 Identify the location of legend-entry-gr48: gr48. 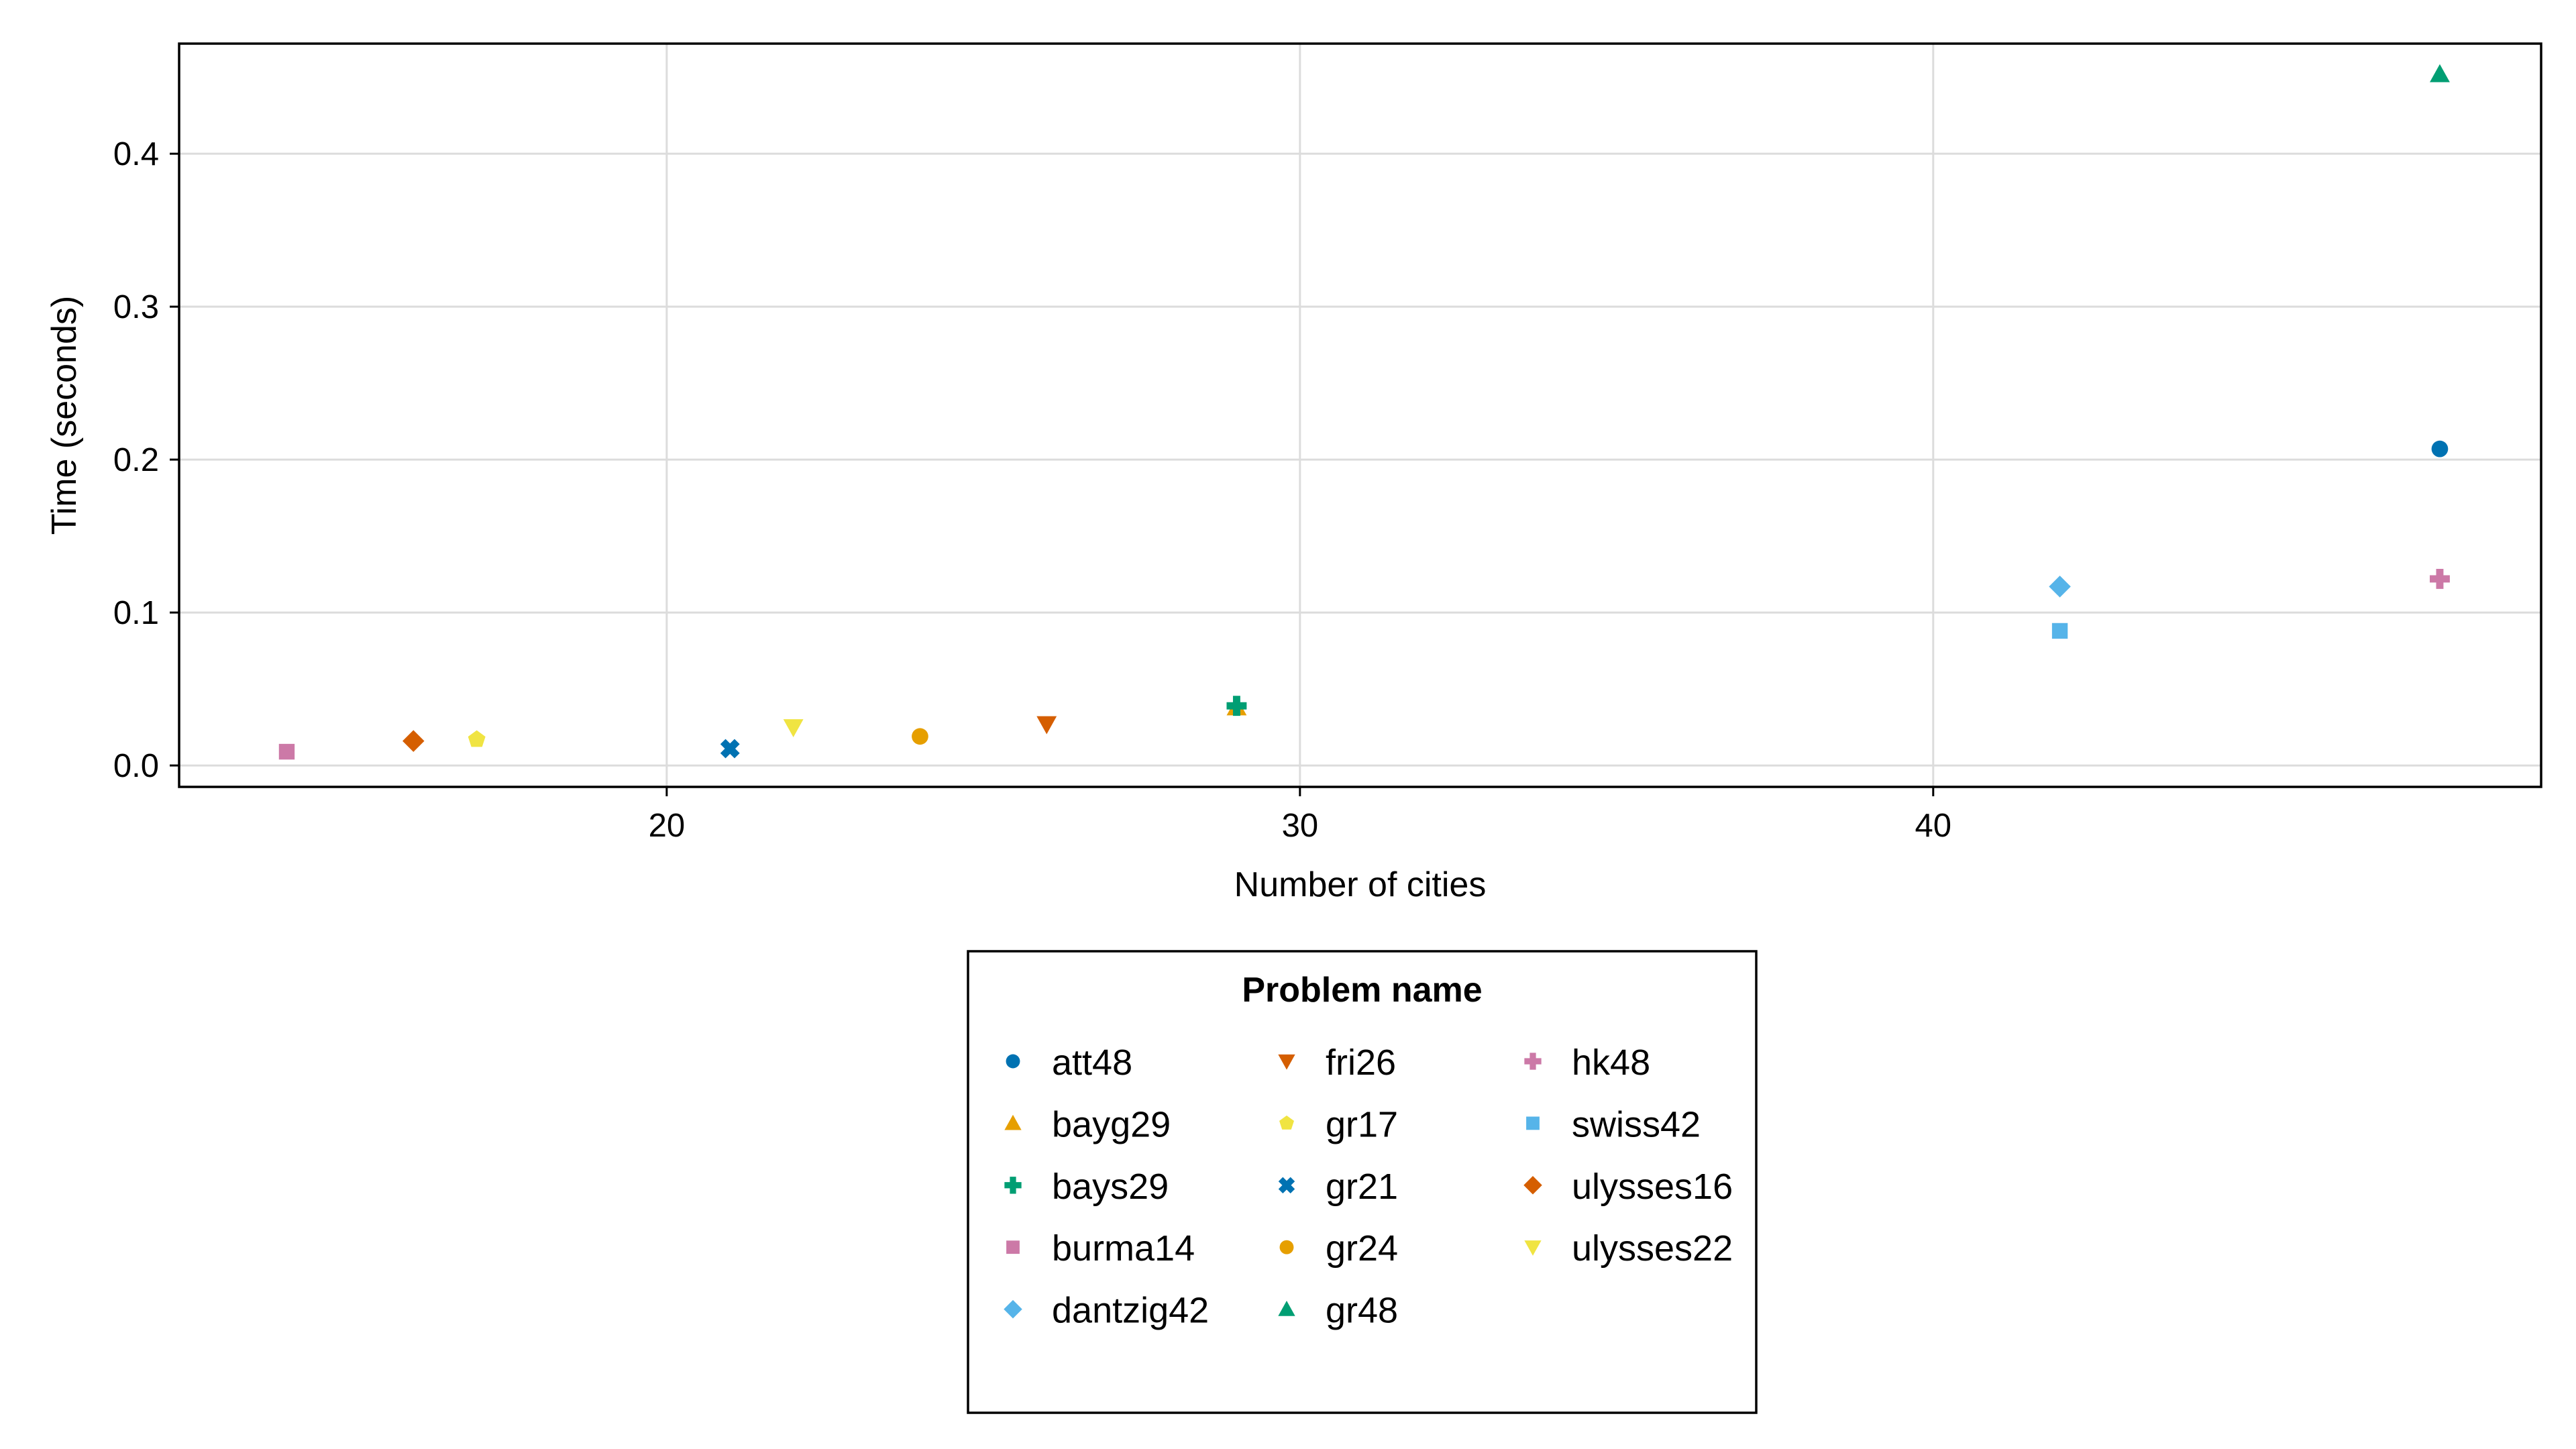
(1338, 1311).